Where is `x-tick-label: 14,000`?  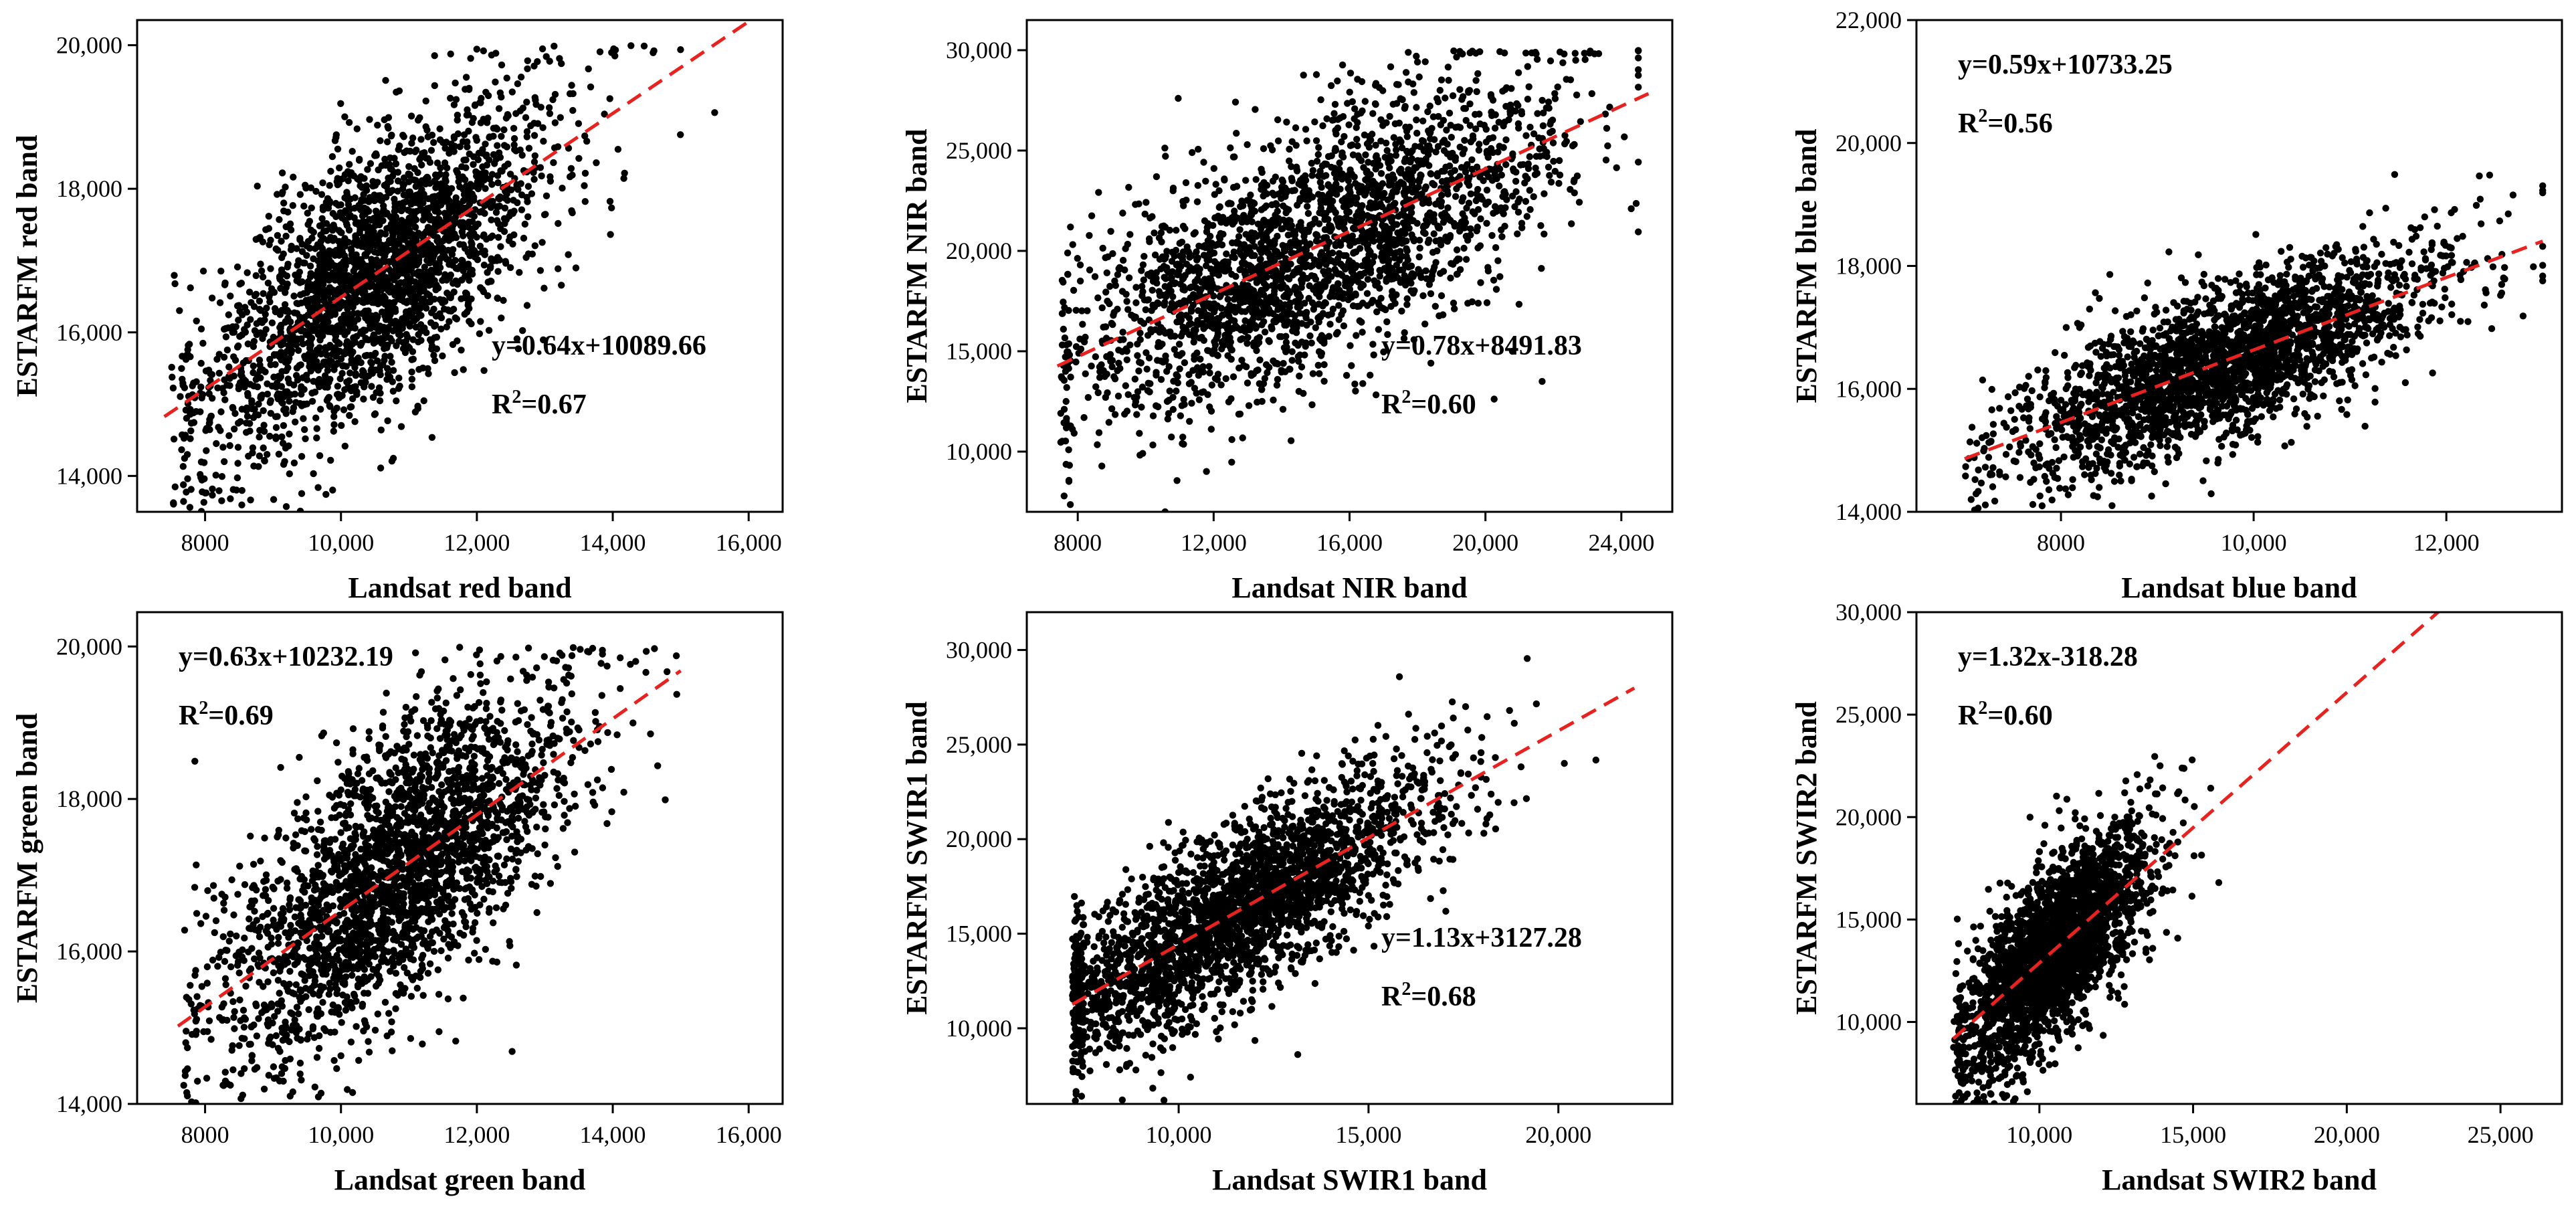 x-tick-label: 14,000 is located at coordinates (613, 542).